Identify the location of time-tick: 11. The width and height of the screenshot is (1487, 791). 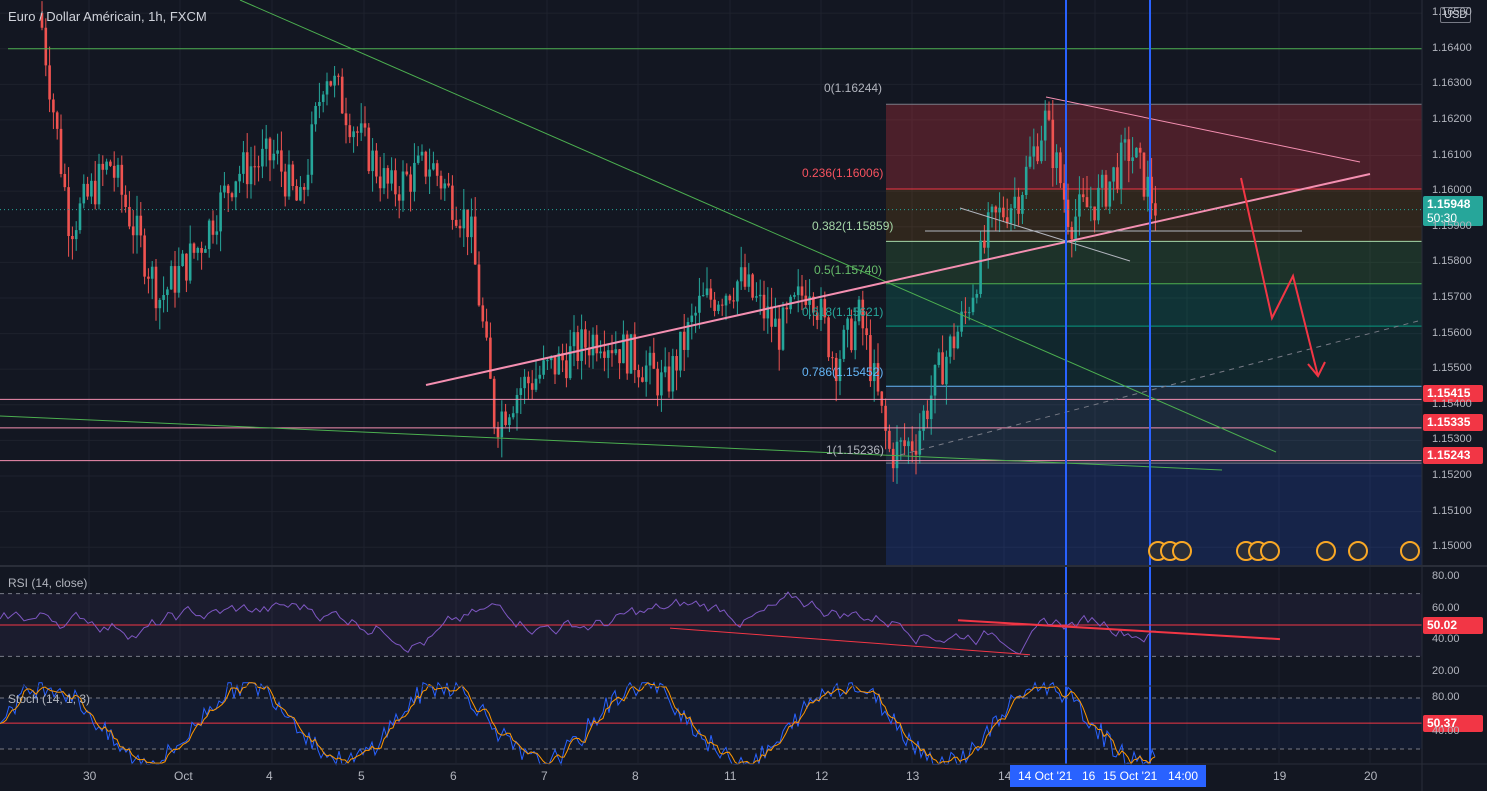
(730, 776).